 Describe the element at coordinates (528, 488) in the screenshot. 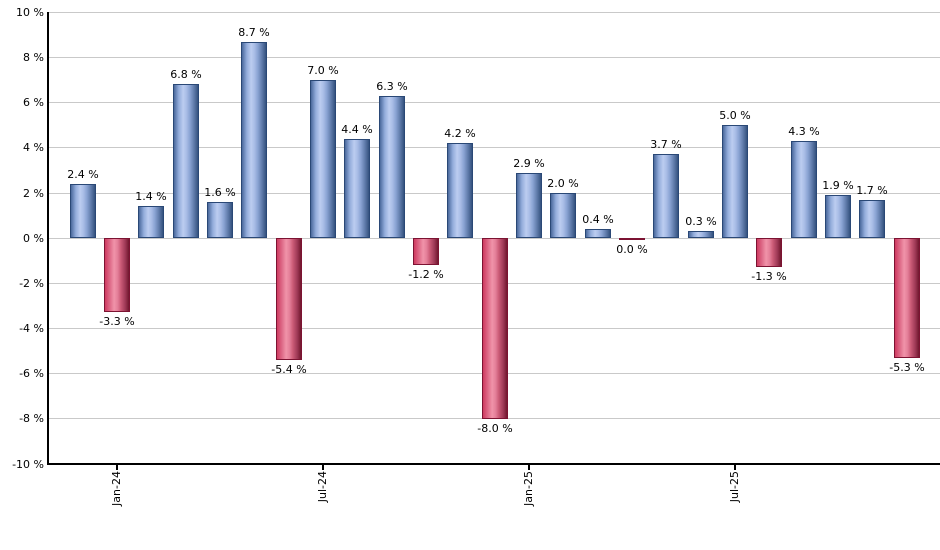

I see `x-axis-tick-label-jan-25: Jan-25` at that location.